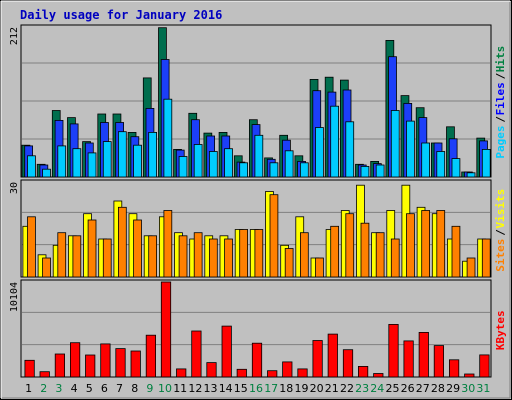 This screenshot has height=400, width=512. What do you see at coordinates (500, 255) in the screenshot?
I see `visits-sites-series-label-sites: Sites` at bounding box center [500, 255].